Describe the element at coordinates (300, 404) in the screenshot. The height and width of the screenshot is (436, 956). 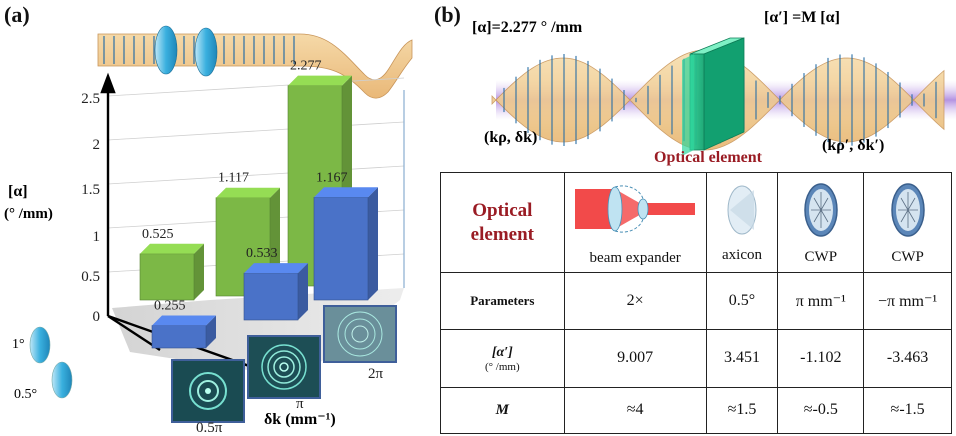
I see `x-tick-label: π` at that location.